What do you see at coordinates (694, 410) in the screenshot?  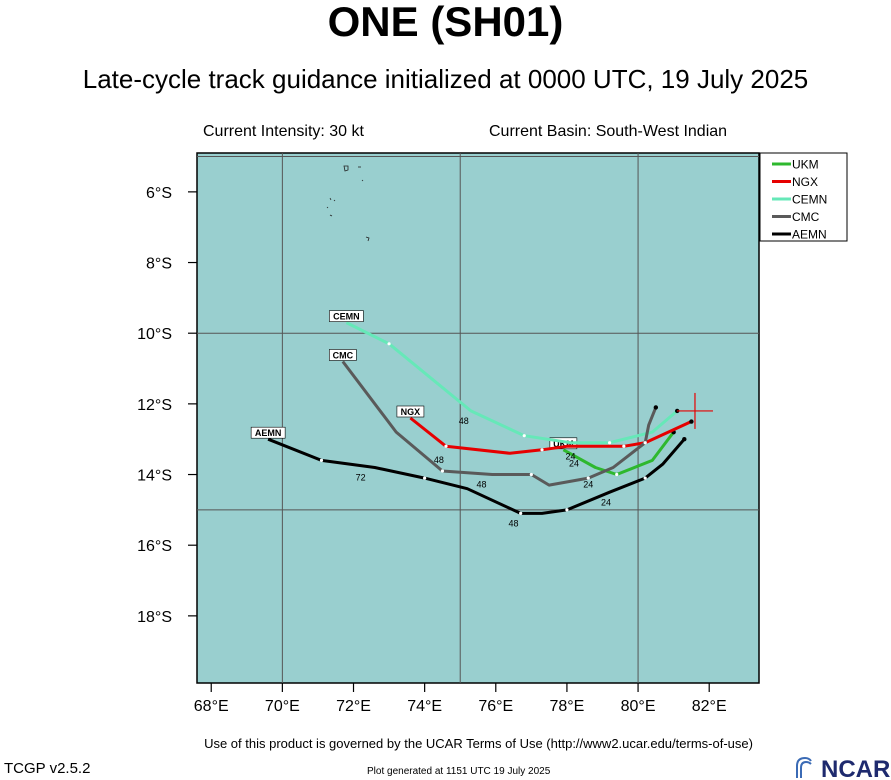 I see `current-position-marker` at bounding box center [694, 410].